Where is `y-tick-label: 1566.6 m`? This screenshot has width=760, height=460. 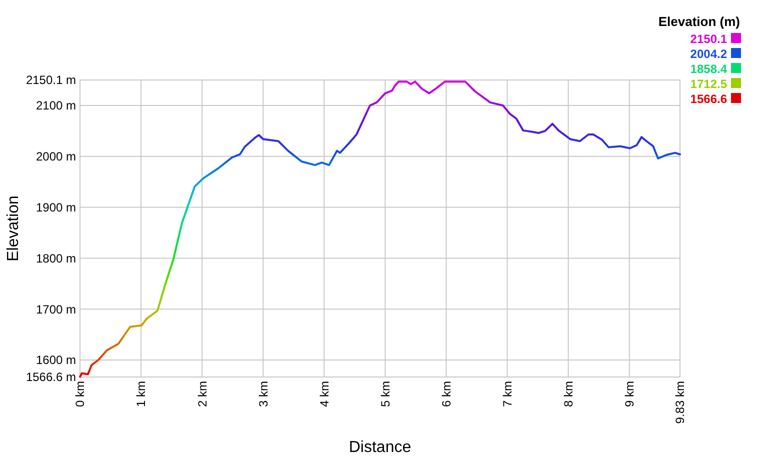
y-tick-label: 1566.6 m is located at coordinates (51, 377).